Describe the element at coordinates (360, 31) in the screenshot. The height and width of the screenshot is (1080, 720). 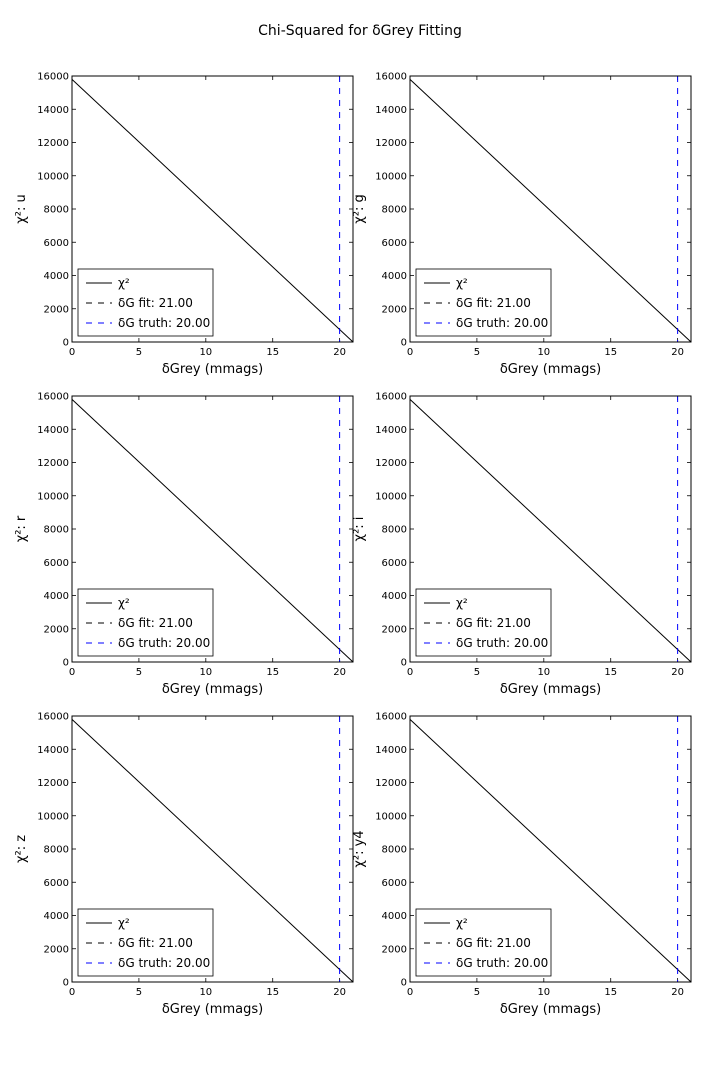
I see `figure-title: Chi-Squared for δGrey Fitting` at that location.